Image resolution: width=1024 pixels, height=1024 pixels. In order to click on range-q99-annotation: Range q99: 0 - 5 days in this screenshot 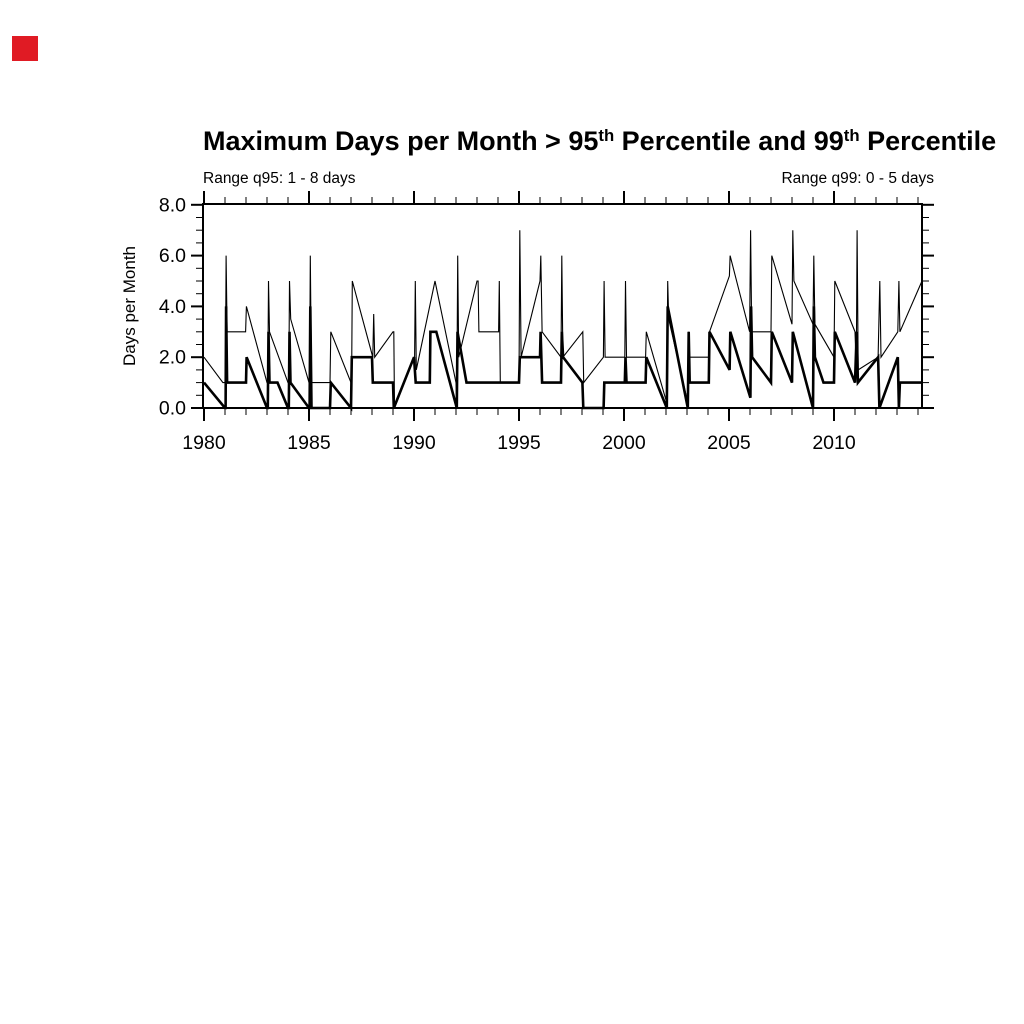, I will do `click(857, 178)`.